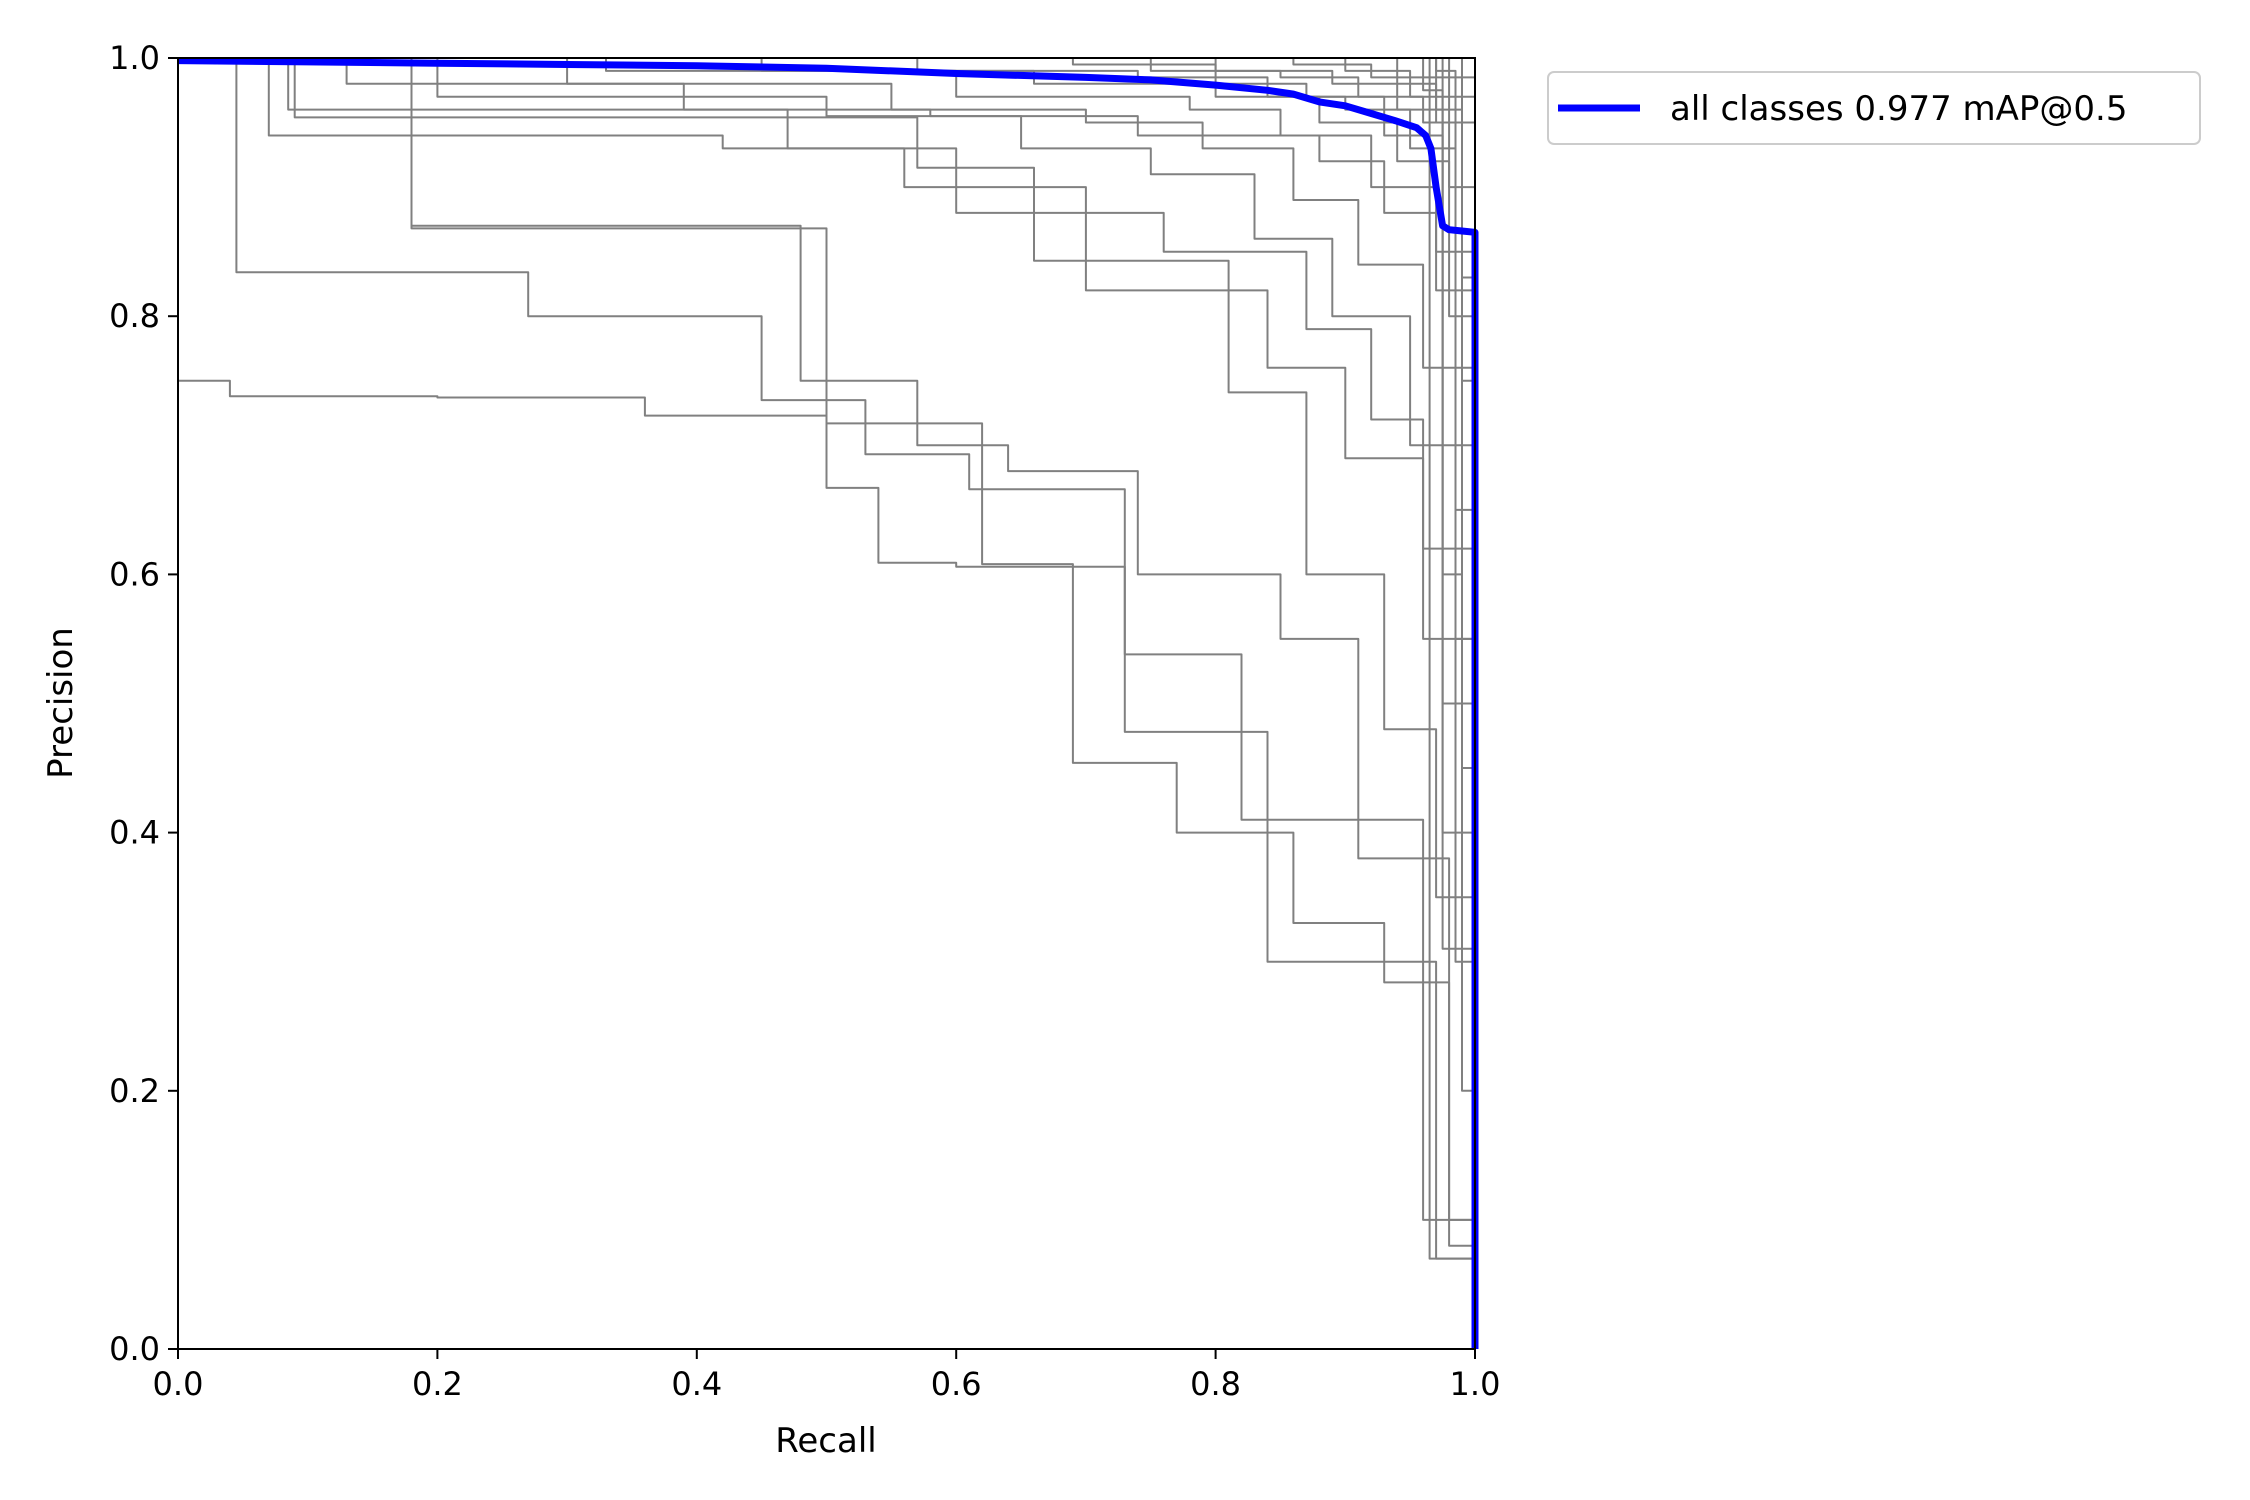 This screenshot has height=1500, width=2250. What do you see at coordinates (437, 1384) in the screenshot?
I see `x-tick-label: 0.2` at bounding box center [437, 1384].